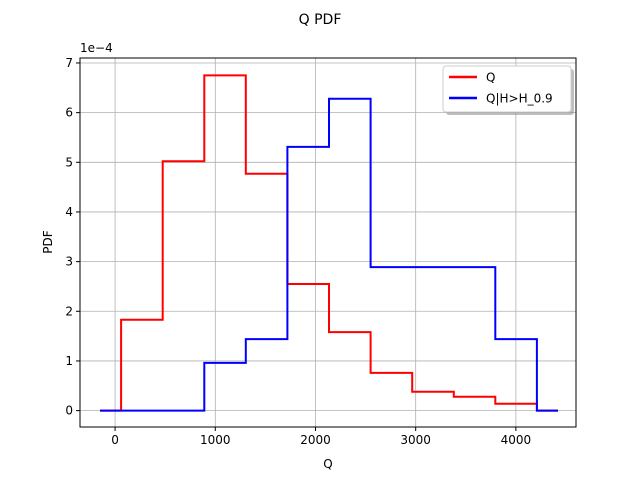  I want to click on y-tick-label: 7, so click(69, 63).